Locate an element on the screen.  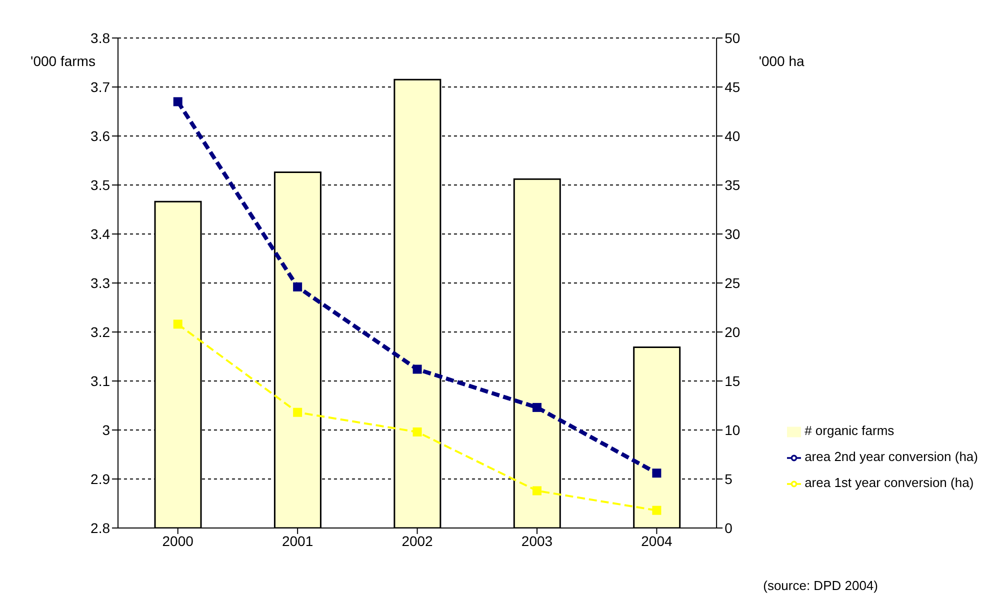
x-tick-label: 2002 is located at coordinates (418, 540).